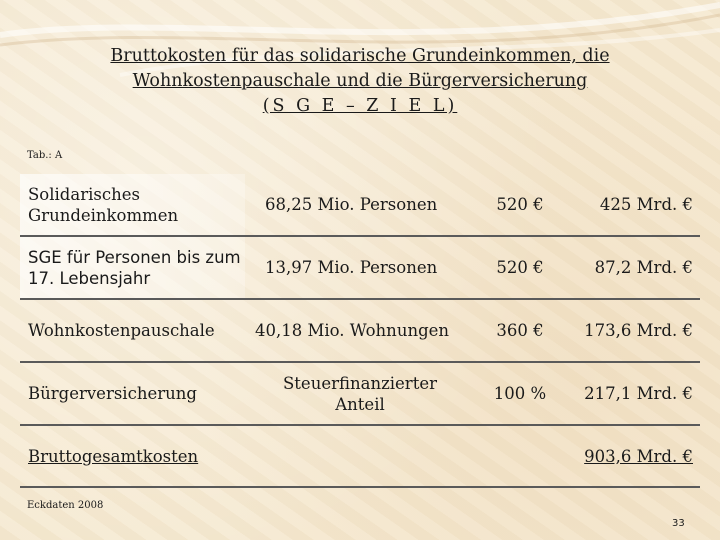  Describe the element at coordinates (520, 330) in the screenshot. I see `row-rate: 360 €` at that location.